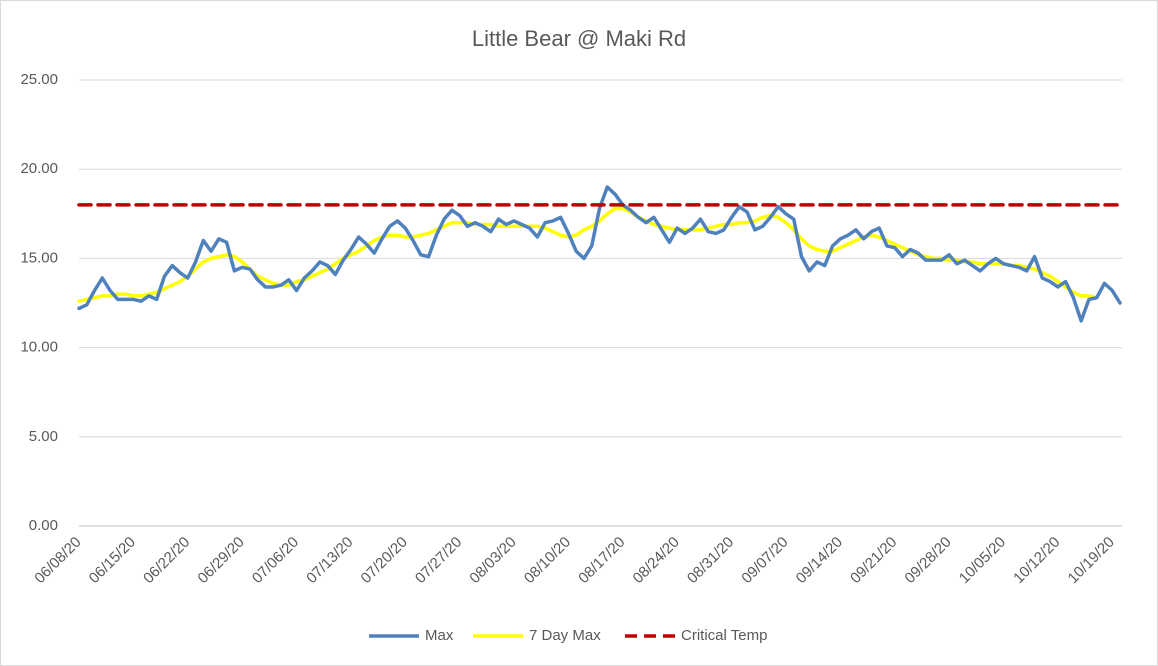 Image resolution: width=1158 pixels, height=666 pixels. What do you see at coordinates (39, 257) in the screenshot?
I see `y-tick-label: 15.00` at bounding box center [39, 257].